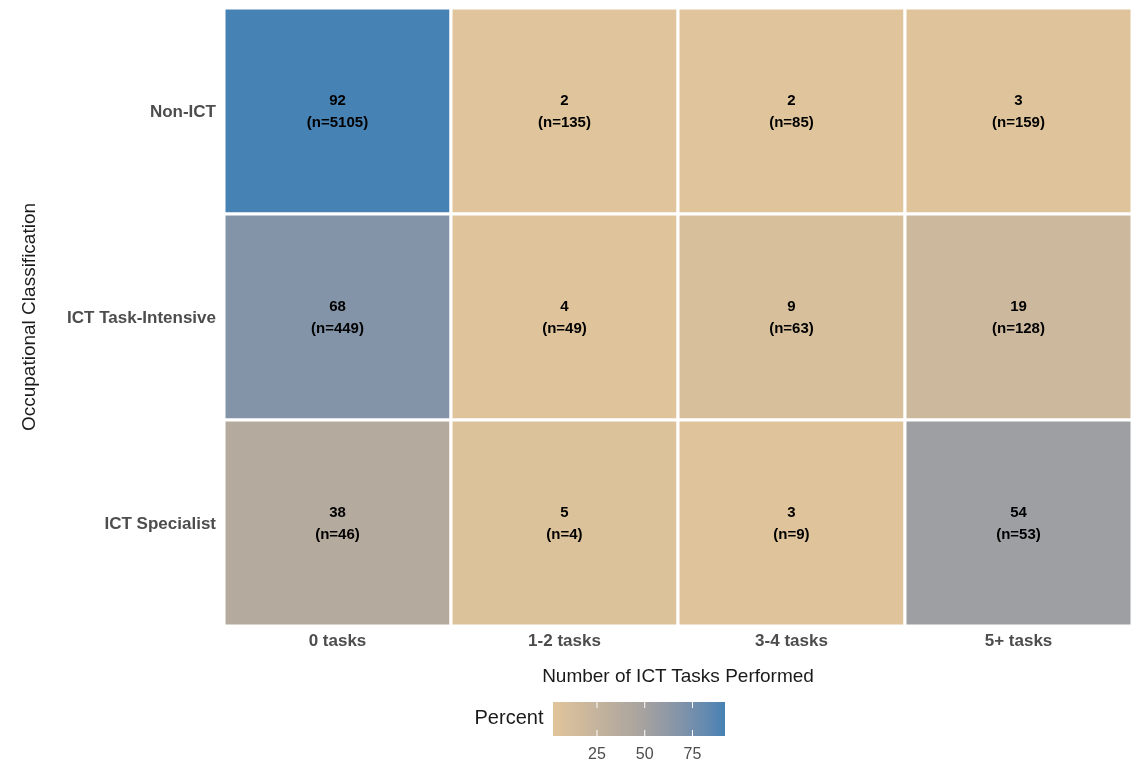 The height and width of the screenshot is (766, 1140). I want to click on y-tick-label: ICT Task-Intensive, so click(141, 318).